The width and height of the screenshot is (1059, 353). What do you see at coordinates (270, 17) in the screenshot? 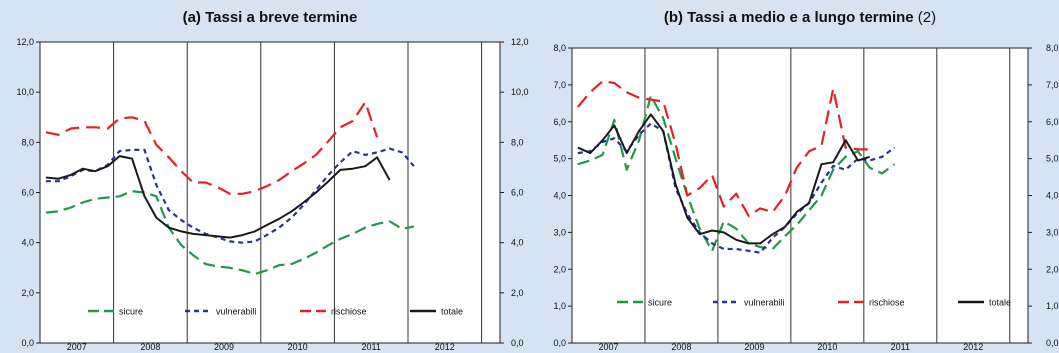
I see `chart-title: (a) Tassi a breve termine` at bounding box center [270, 17].